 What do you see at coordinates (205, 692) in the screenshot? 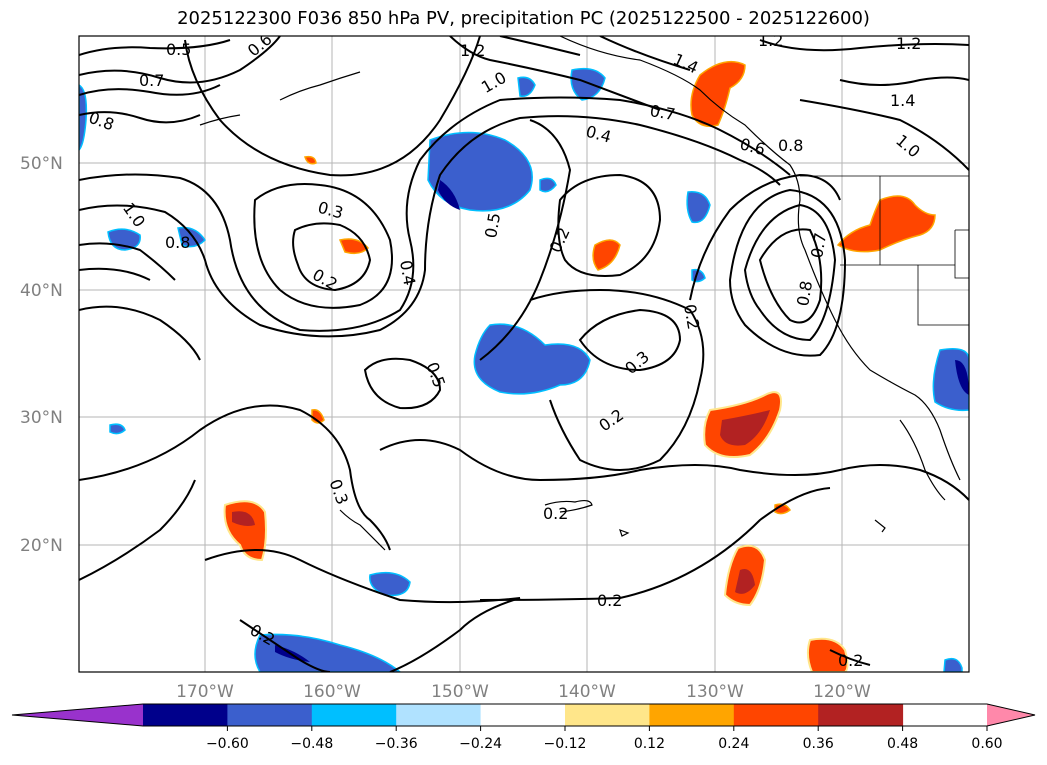
I see `lon-label: 170°W` at bounding box center [205, 692].